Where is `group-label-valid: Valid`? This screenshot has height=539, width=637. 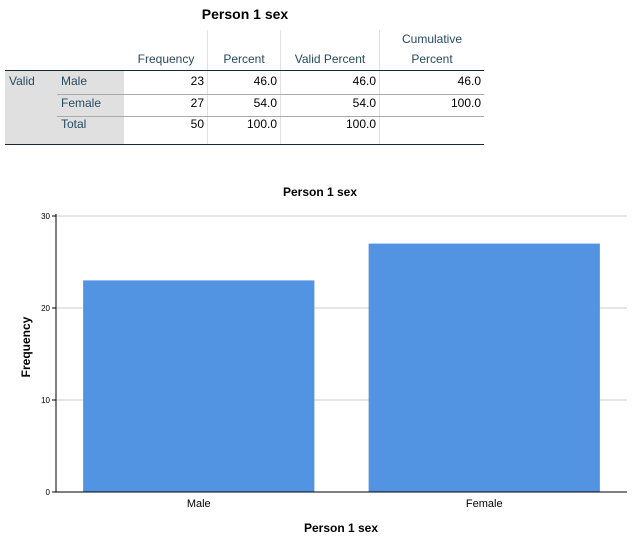 group-label-valid: Valid is located at coordinates (22, 81).